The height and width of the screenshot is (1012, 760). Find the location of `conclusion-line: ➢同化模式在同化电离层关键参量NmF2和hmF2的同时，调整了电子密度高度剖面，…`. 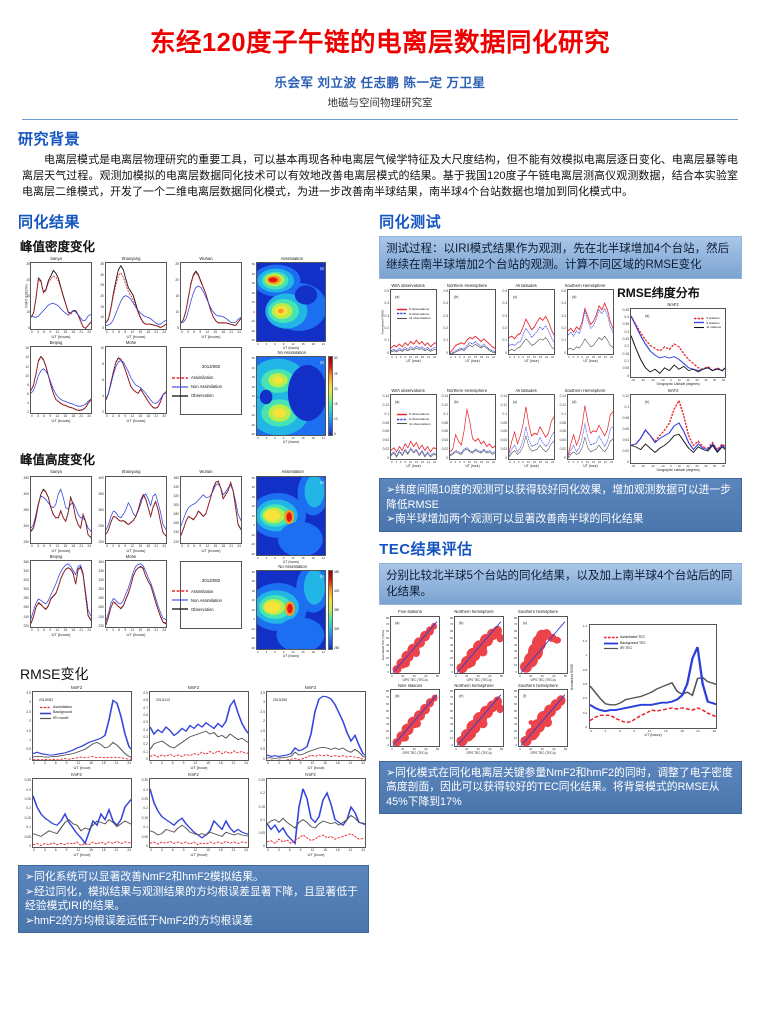

conclusion-line: ➢同化模式在同化电离层关键参量NmF2和hmF2的同时，调整了电子密度高度剖面，… is located at coordinates (559, 787).